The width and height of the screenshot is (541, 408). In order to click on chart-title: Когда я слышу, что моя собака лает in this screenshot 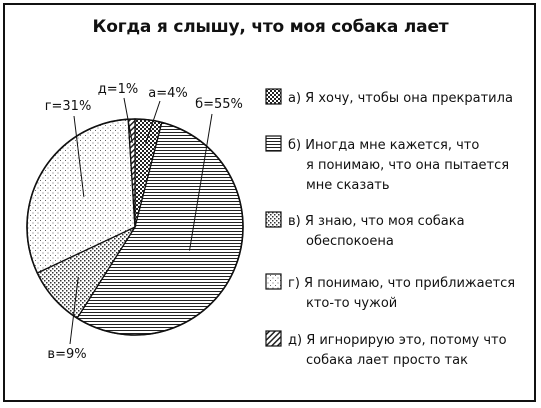, I will do `click(270, 27)`.